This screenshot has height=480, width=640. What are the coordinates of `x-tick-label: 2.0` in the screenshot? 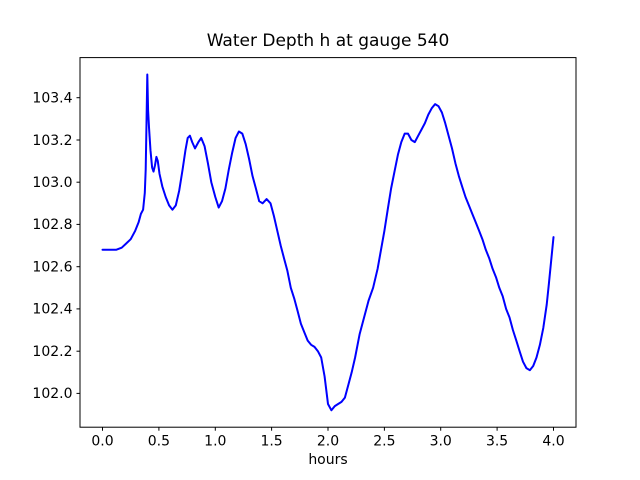 It's located at (328, 442).